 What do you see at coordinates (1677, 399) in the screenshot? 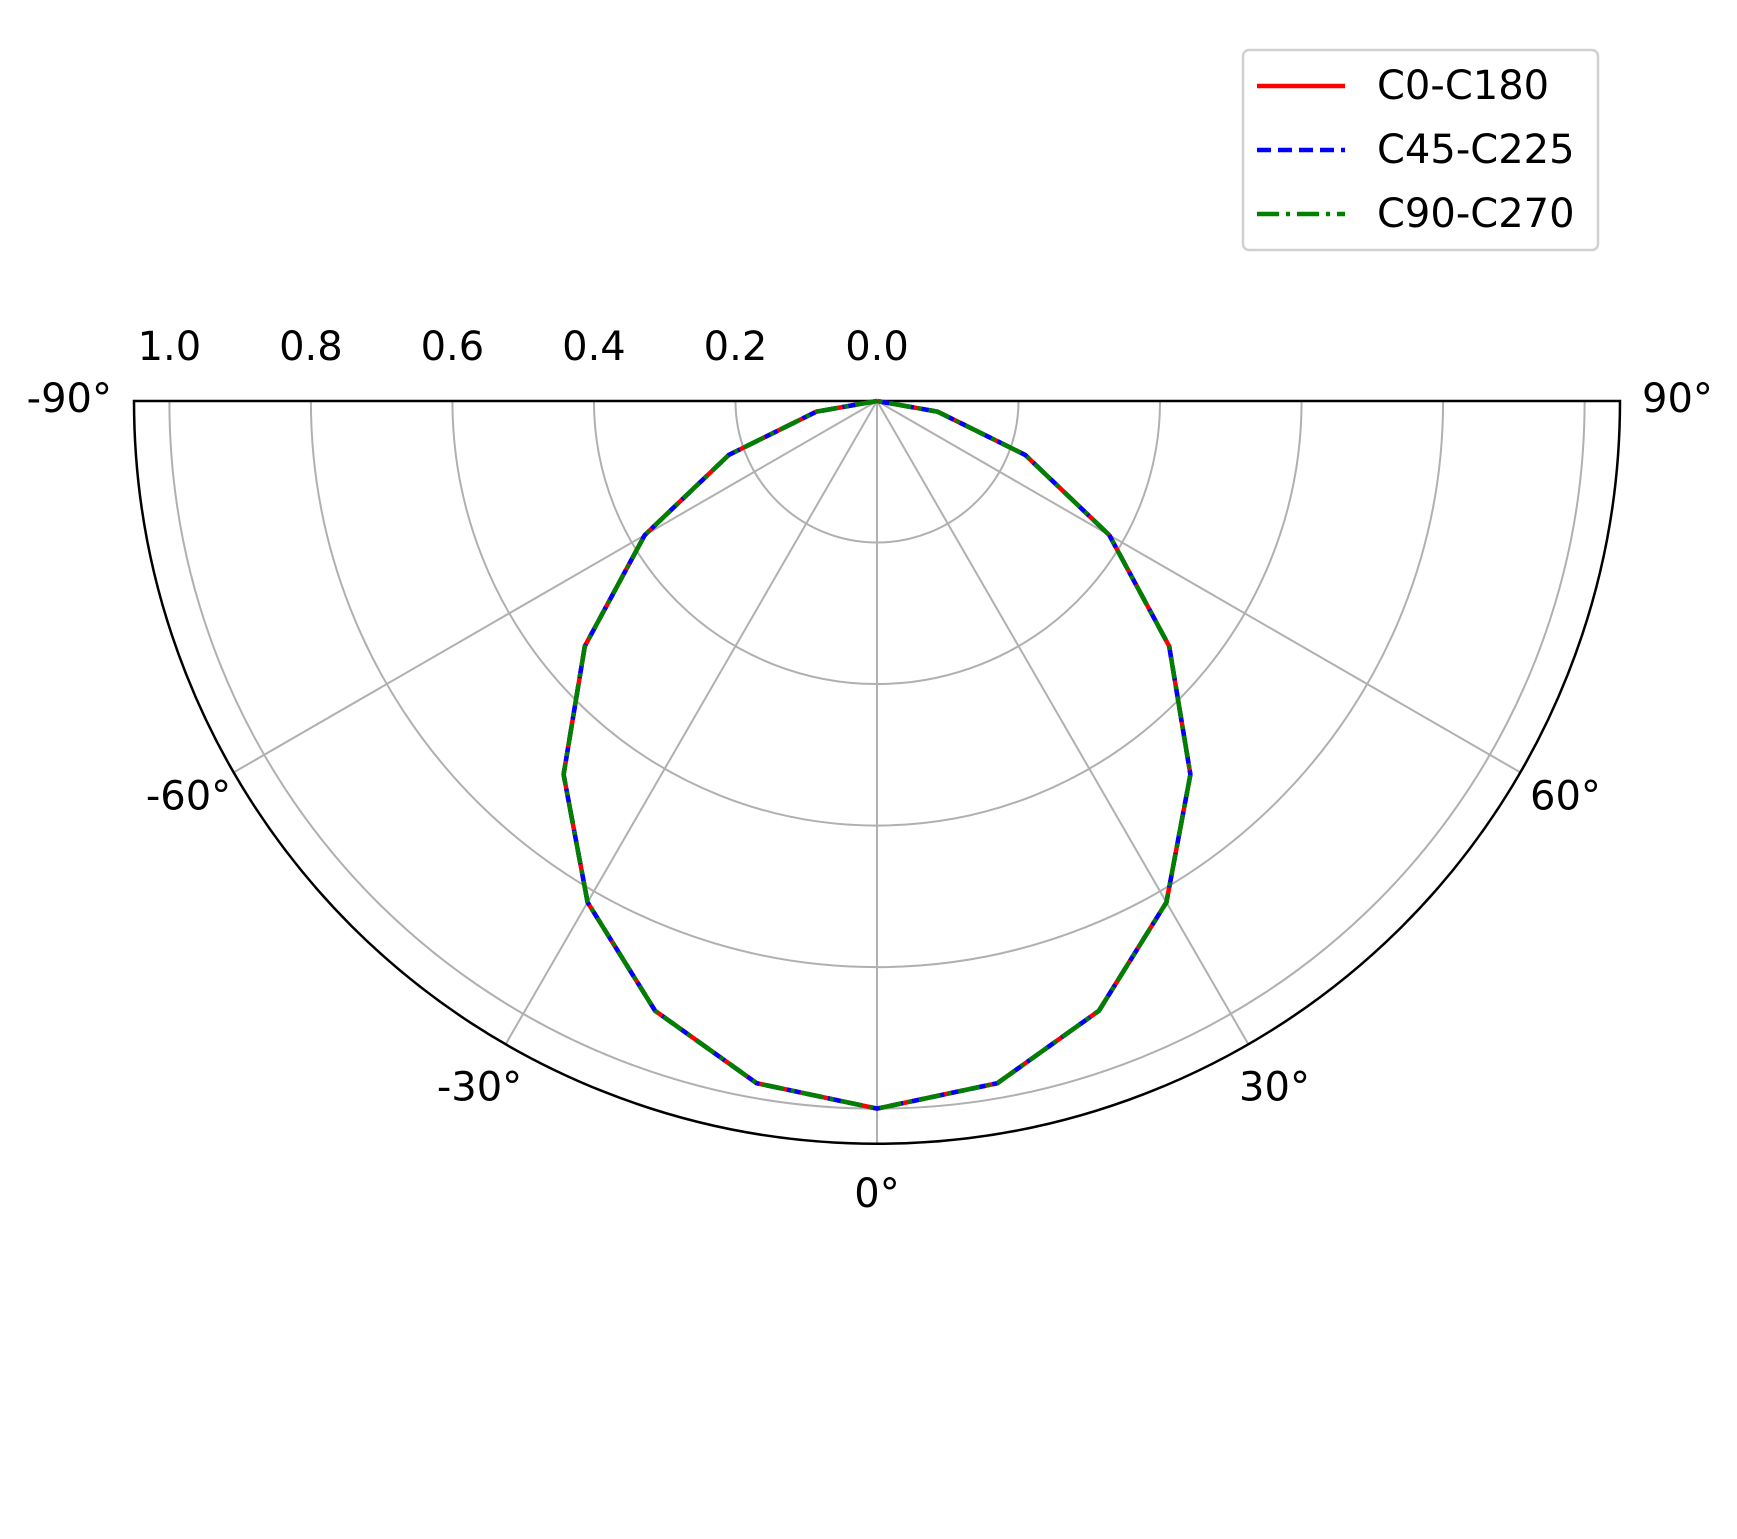
I see `theta-tick-label: 90°` at bounding box center [1677, 399].